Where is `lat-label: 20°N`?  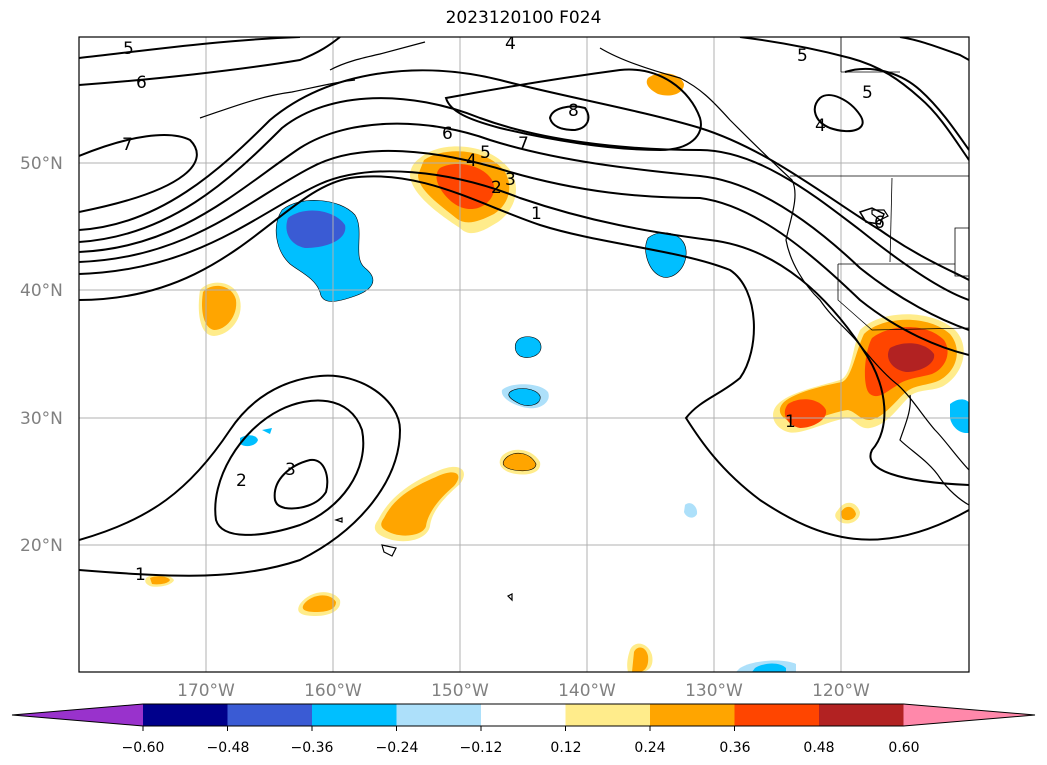 lat-label: 20°N is located at coordinates (41, 546).